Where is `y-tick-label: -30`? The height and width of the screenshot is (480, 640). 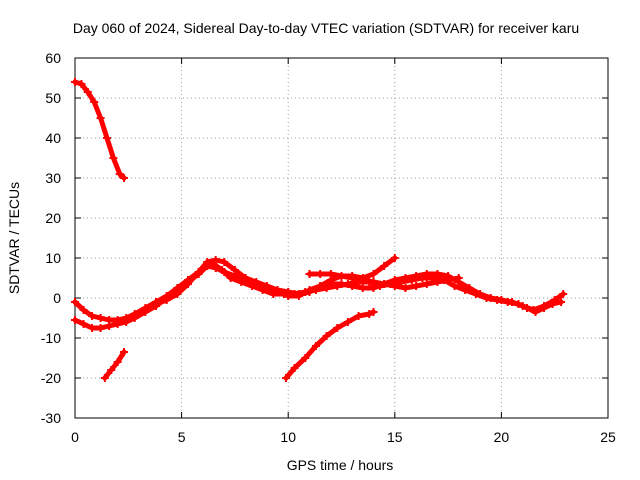 y-tick-label: -30 is located at coordinates (51, 418).